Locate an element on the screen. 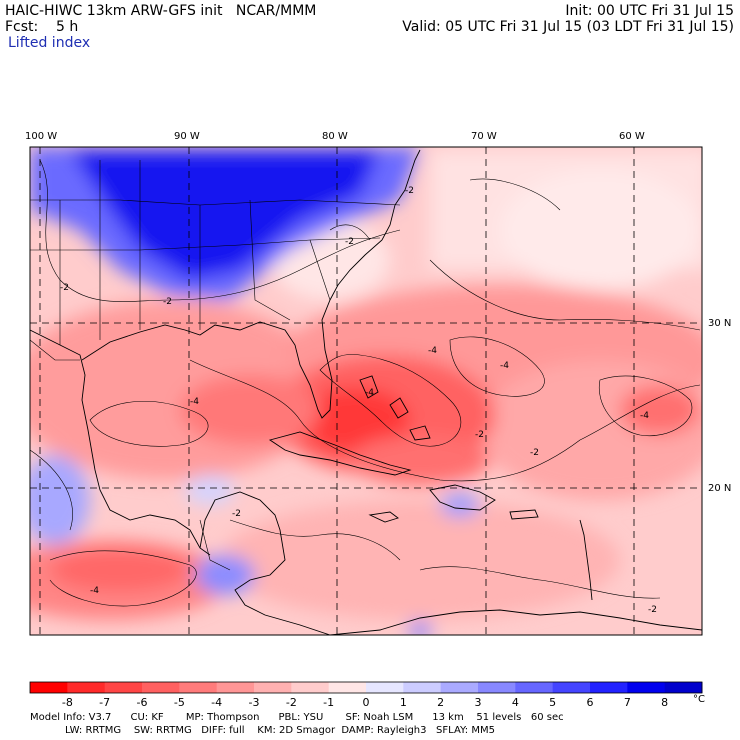 Image resolution: width=740 pixels, height=740 pixels. field-name: Lifted index is located at coordinates (49, 43).